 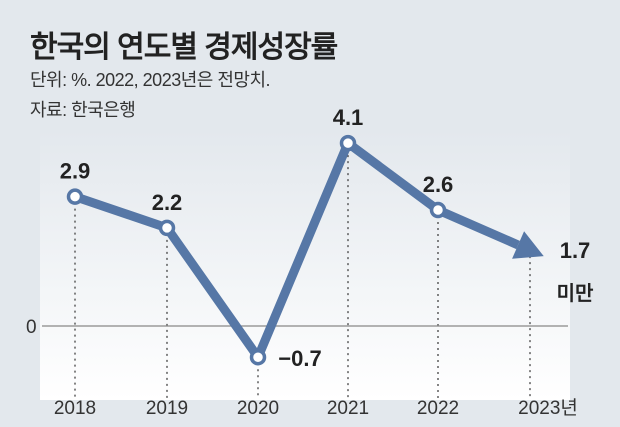 What do you see at coordinates (167, 202) in the screenshot?
I see `data-label: 2.2` at bounding box center [167, 202].